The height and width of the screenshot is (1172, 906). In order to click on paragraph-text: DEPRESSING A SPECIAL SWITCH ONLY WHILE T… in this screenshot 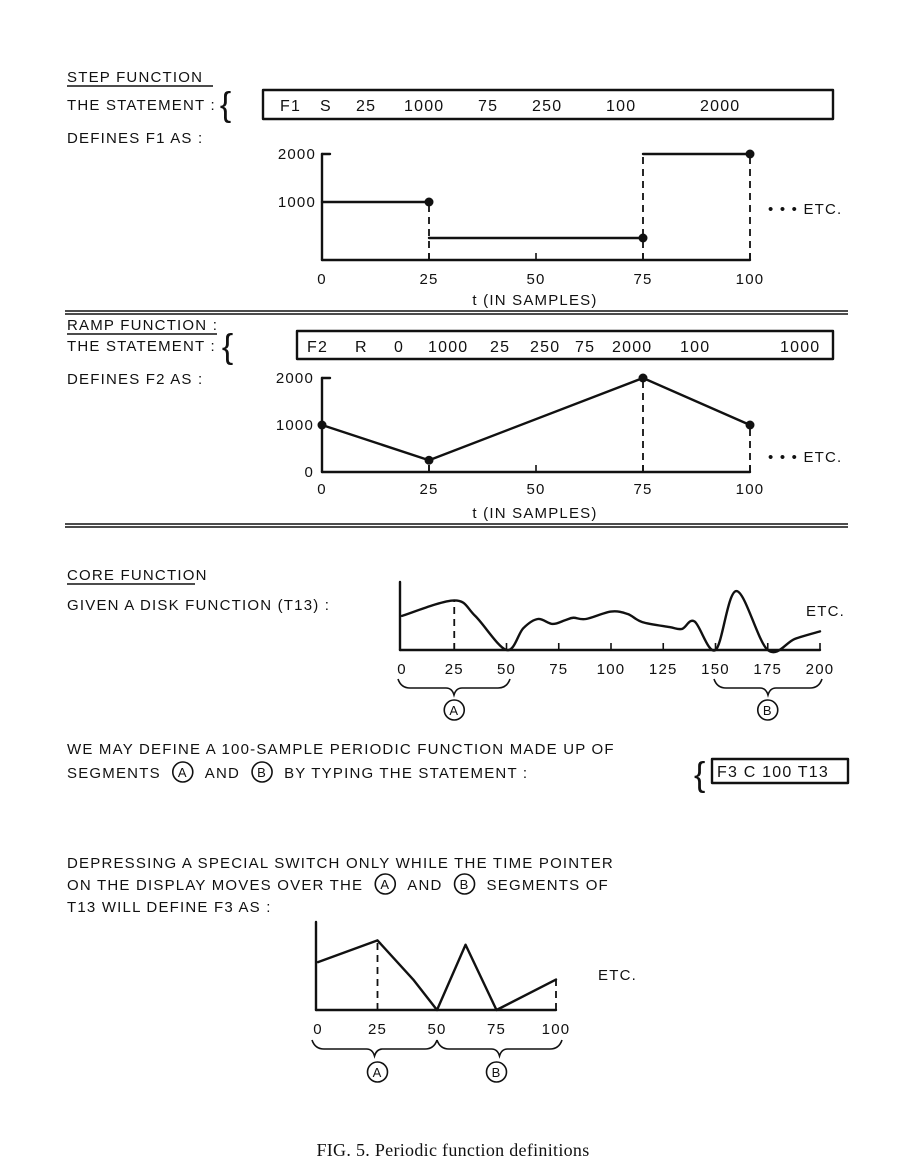, I will do `click(340, 863)`.